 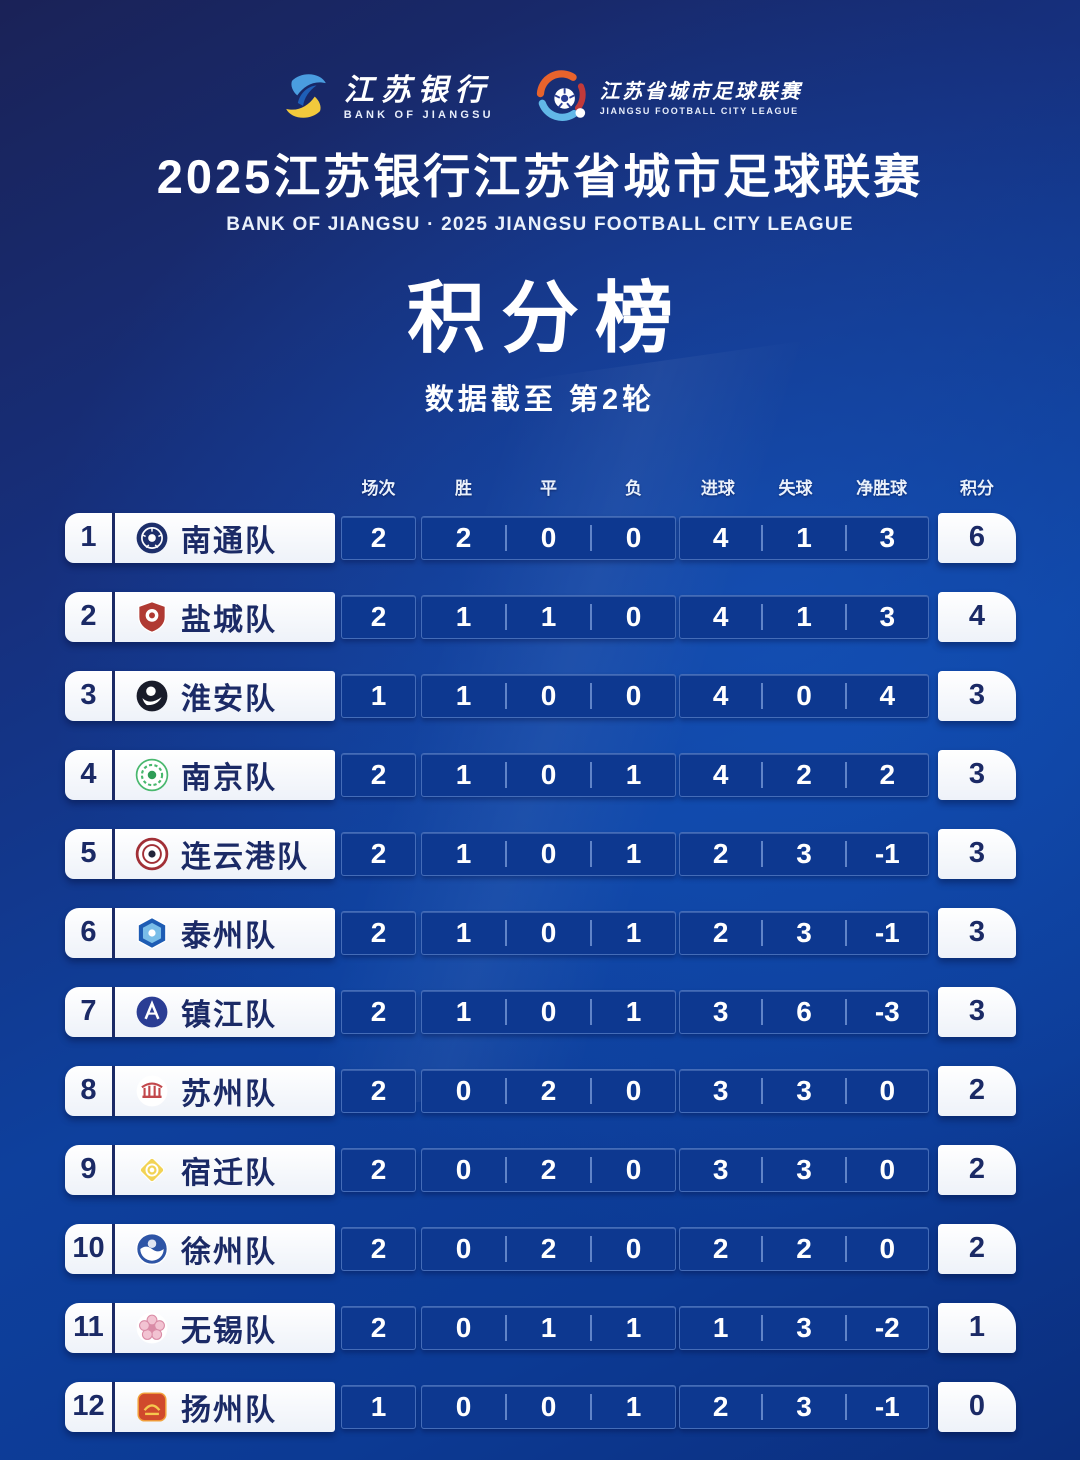 What do you see at coordinates (804, 1011) in the screenshot?
I see `goals-cell: 3 6 -3` at bounding box center [804, 1011].